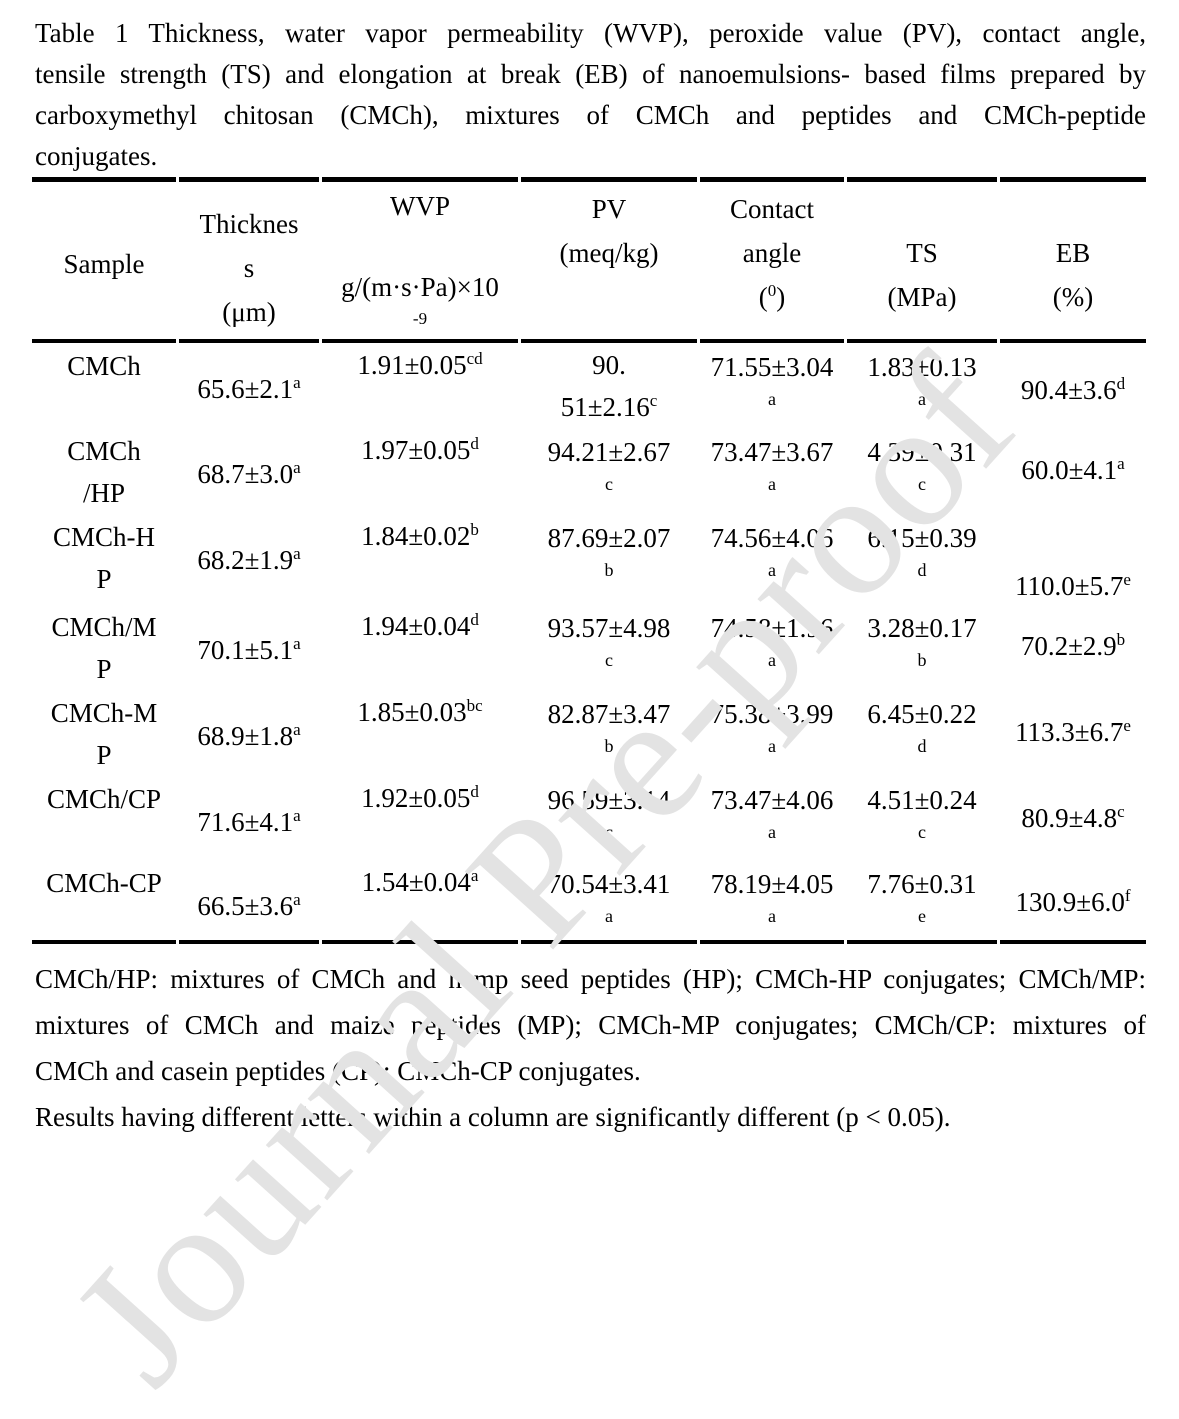 The image size is (1179, 1419). What do you see at coordinates (249, 473) in the screenshot?
I see `cell-thickness: 68.7±3.0a` at bounding box center [249, 473].